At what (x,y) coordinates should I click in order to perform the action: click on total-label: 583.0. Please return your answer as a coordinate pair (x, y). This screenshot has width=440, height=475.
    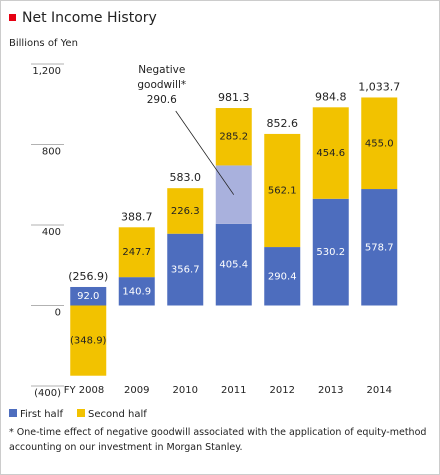
    Looking at the image, I should click on (186, 177).